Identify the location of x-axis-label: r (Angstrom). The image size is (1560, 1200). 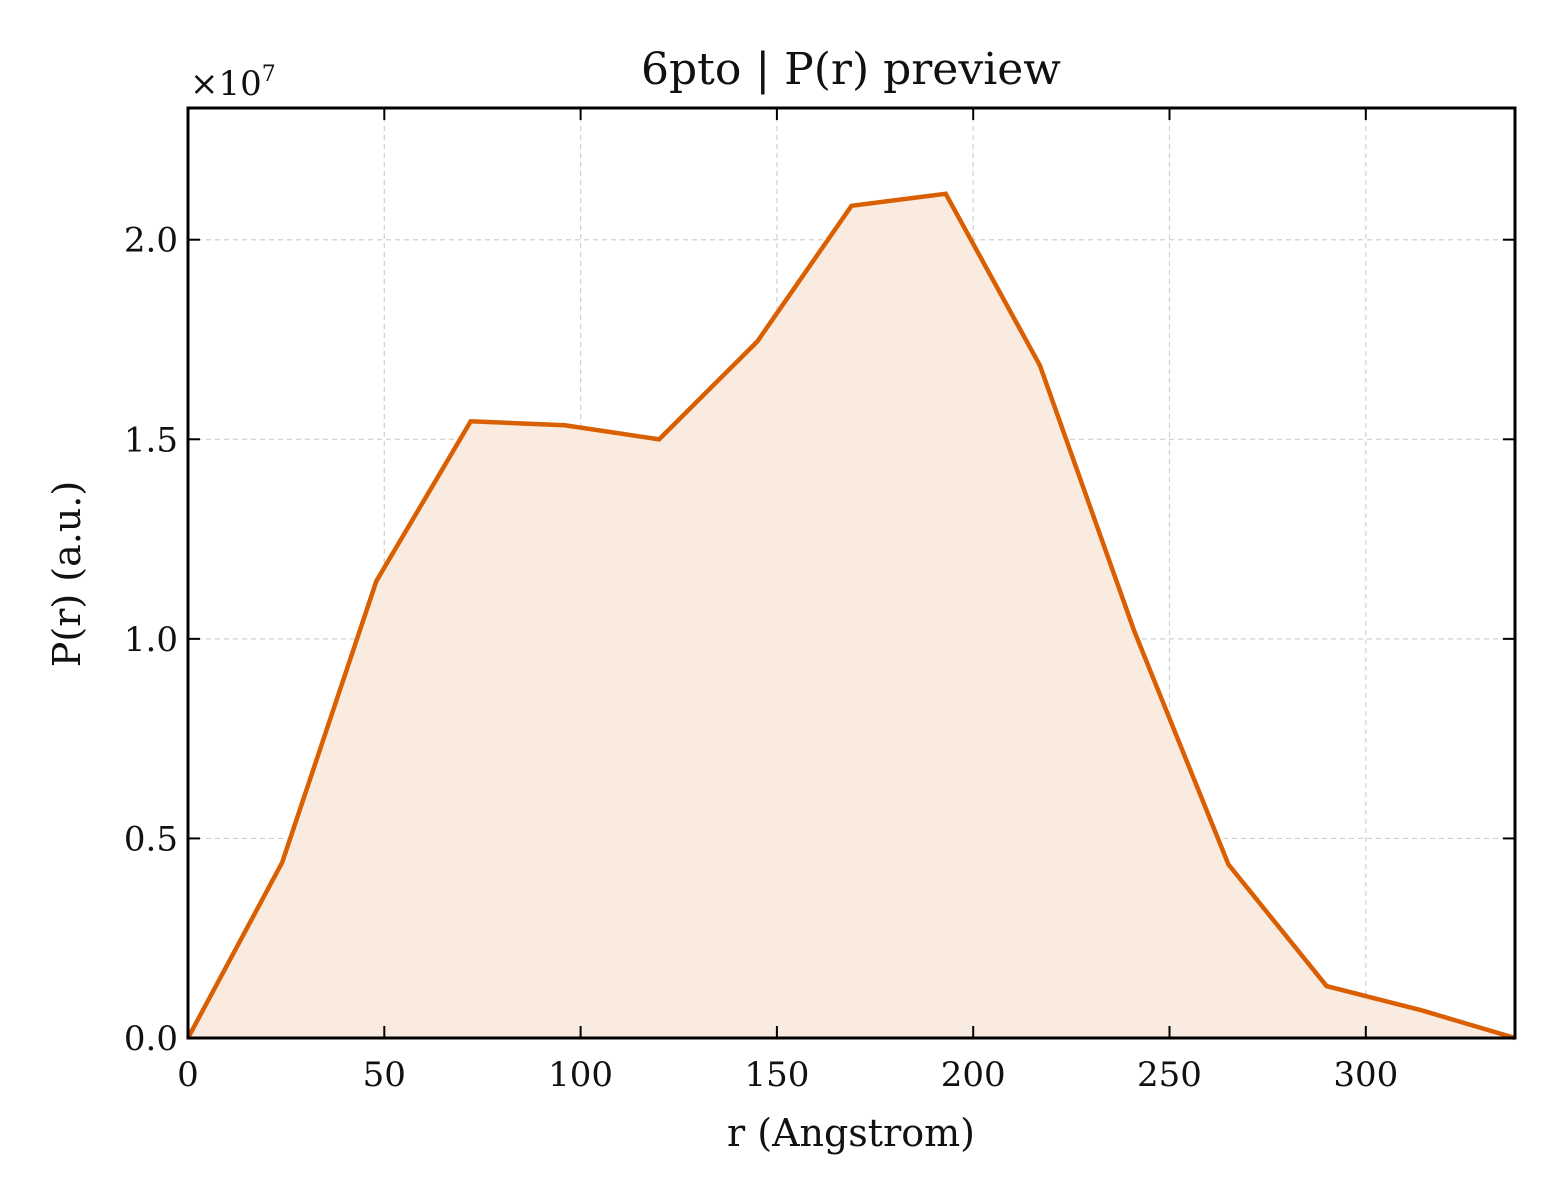
(851, 1133).